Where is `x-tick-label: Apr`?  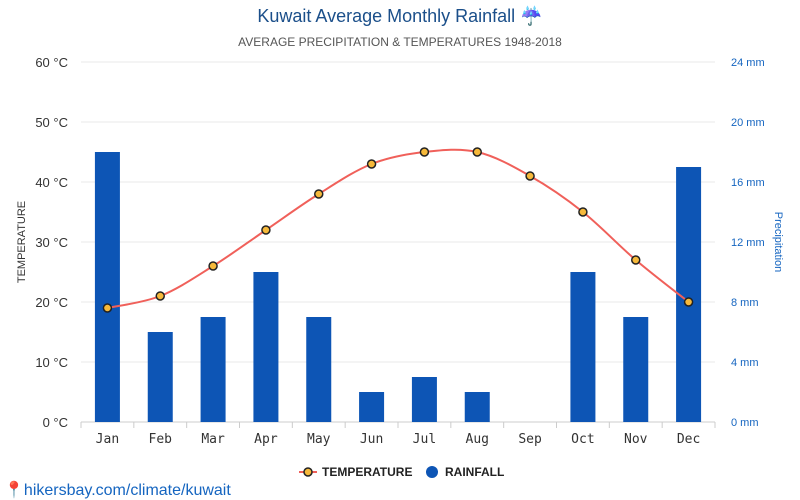 x-tick-label: Apr is located at coordinates (266, 439).